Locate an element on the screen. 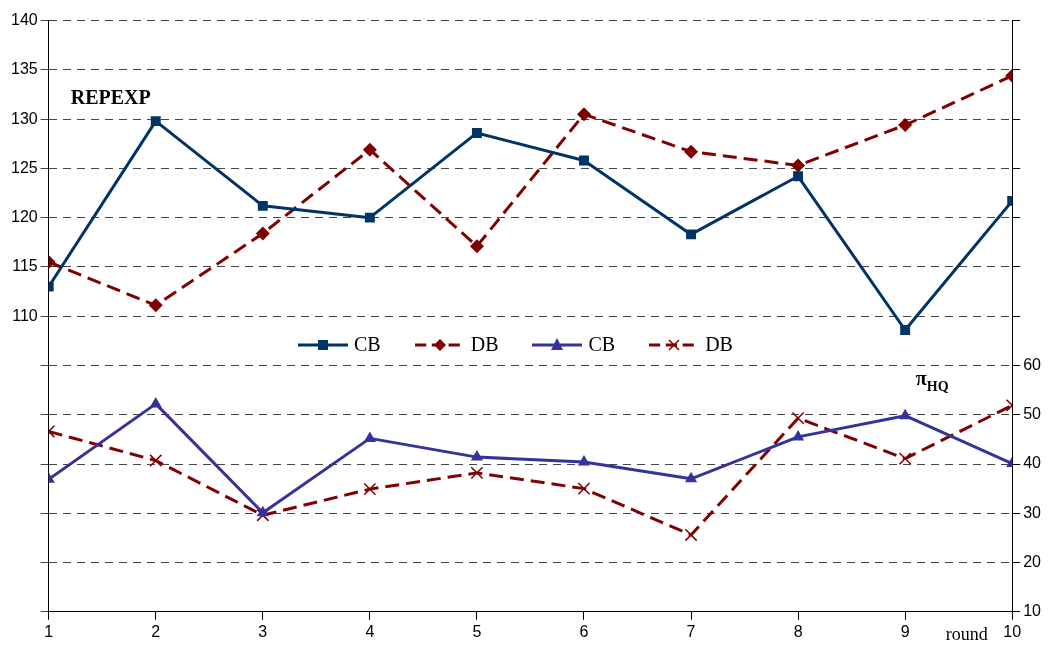  y-tick-label: 140 is located at coordinates (24, 20).